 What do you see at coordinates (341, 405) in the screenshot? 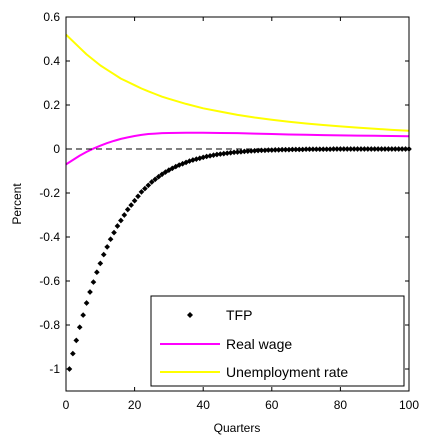
I see `x-tick-label: 80` at bounding box center [341, 405].